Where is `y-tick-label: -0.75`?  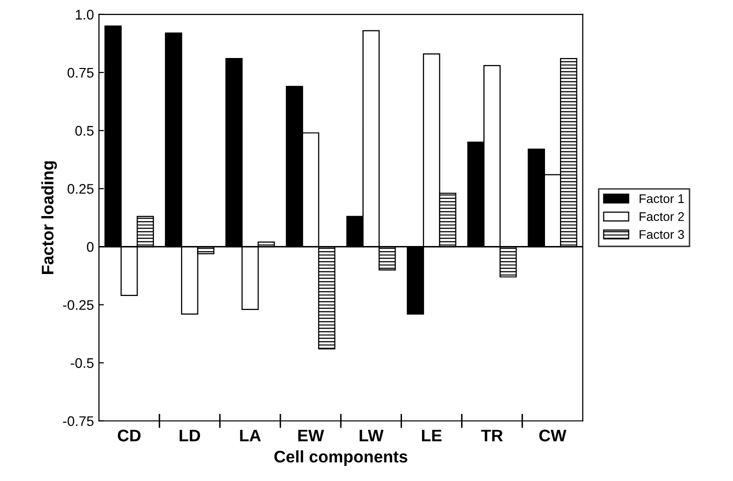
y-tick-label: -0.75 is located at coordinates (78, 421).